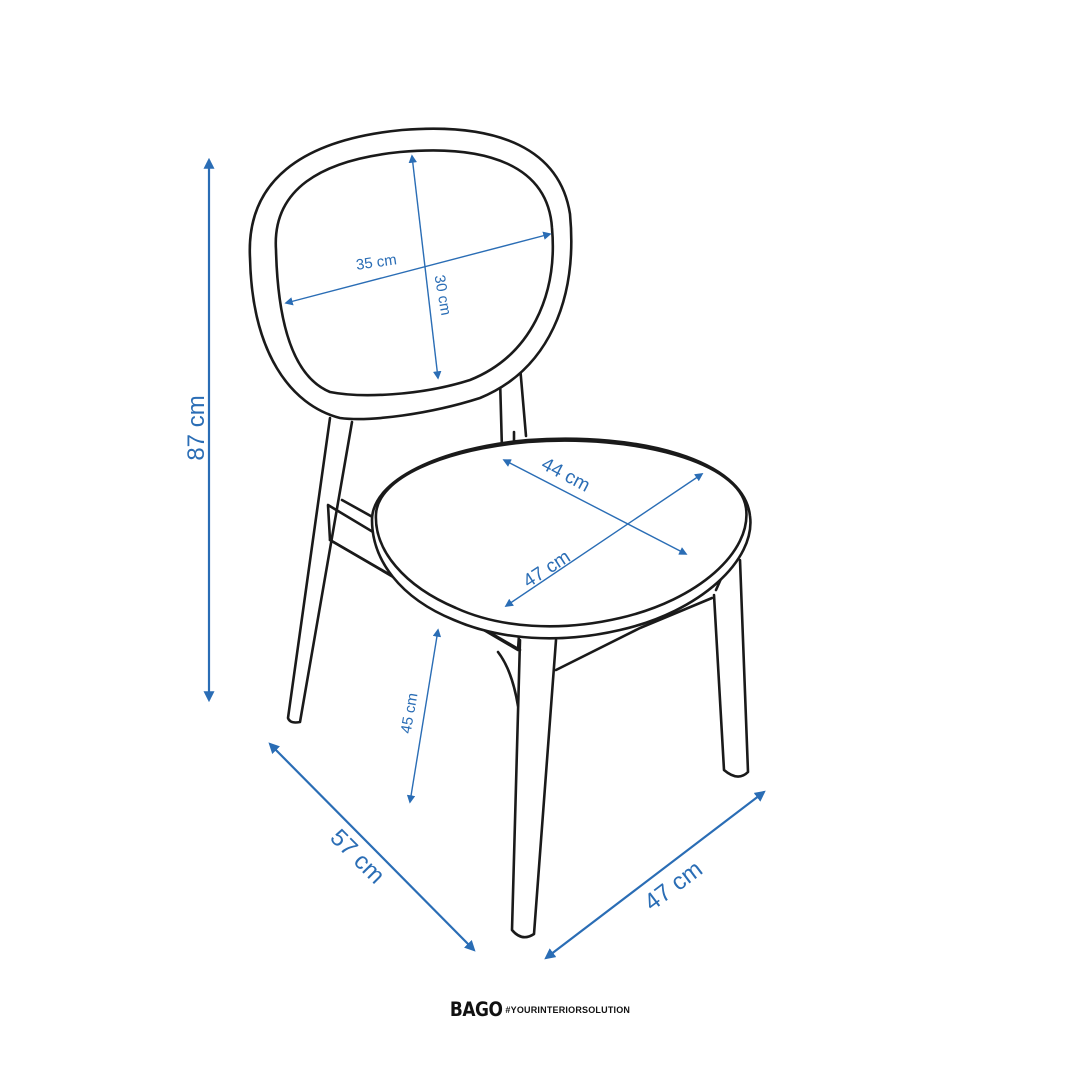 The width and height of the screenshot is (1080, 1080). I want to click on front-left-leg, so click(534, 788).